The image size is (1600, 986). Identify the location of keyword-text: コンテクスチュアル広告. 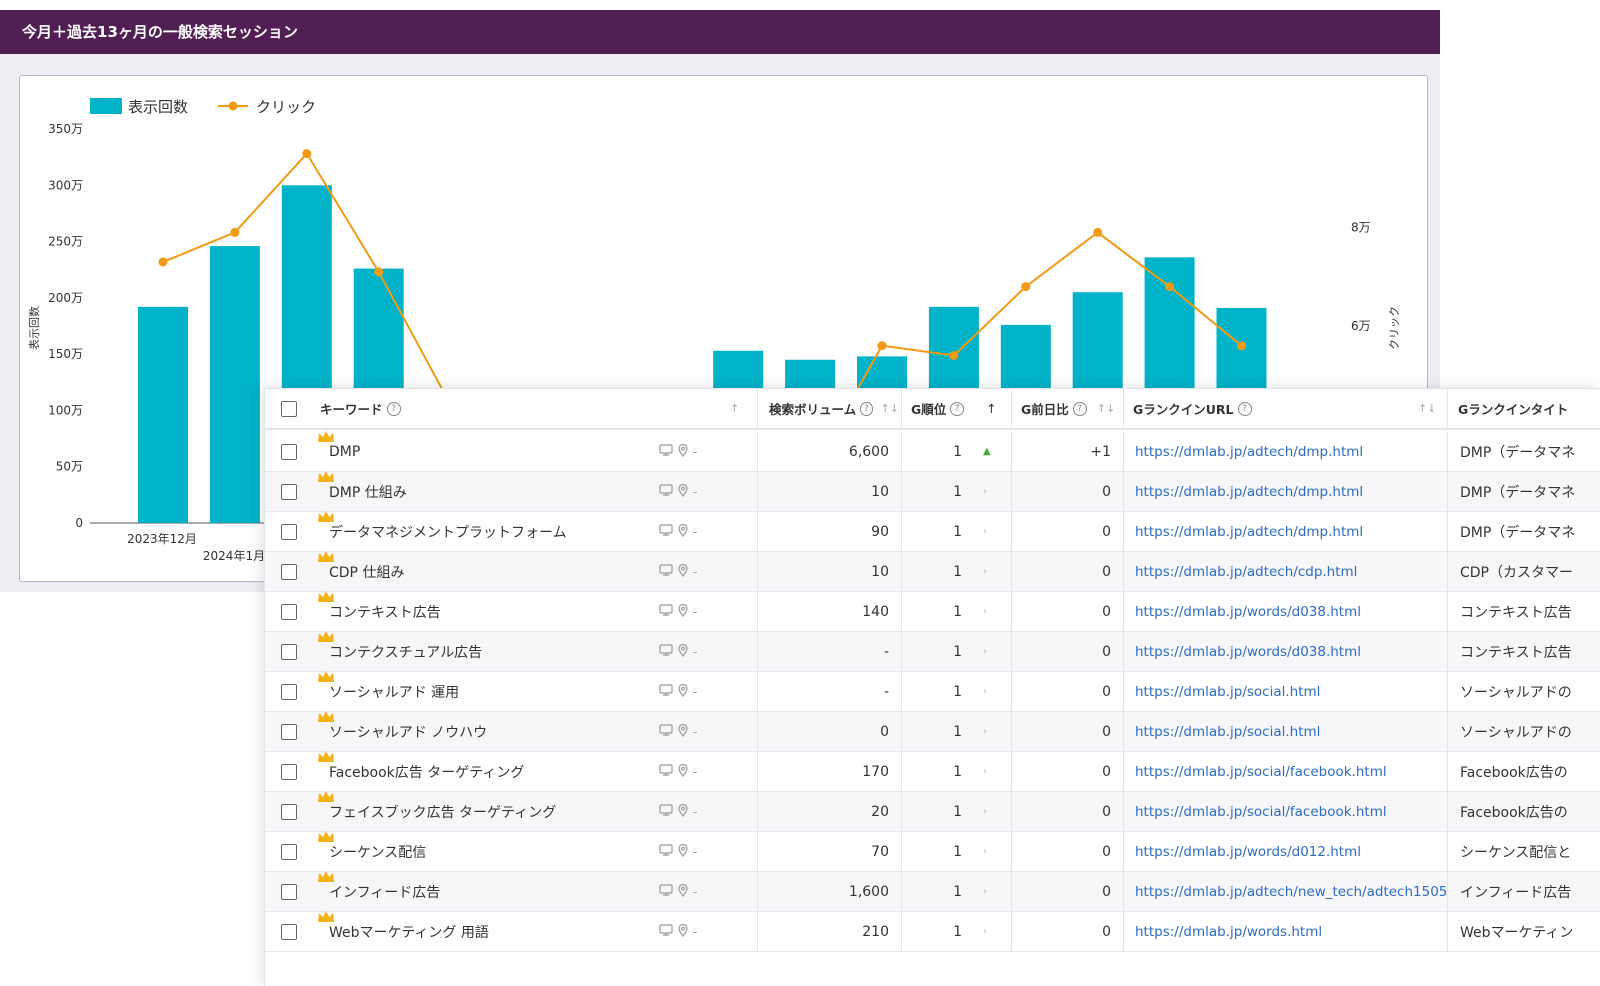
(406, 652).